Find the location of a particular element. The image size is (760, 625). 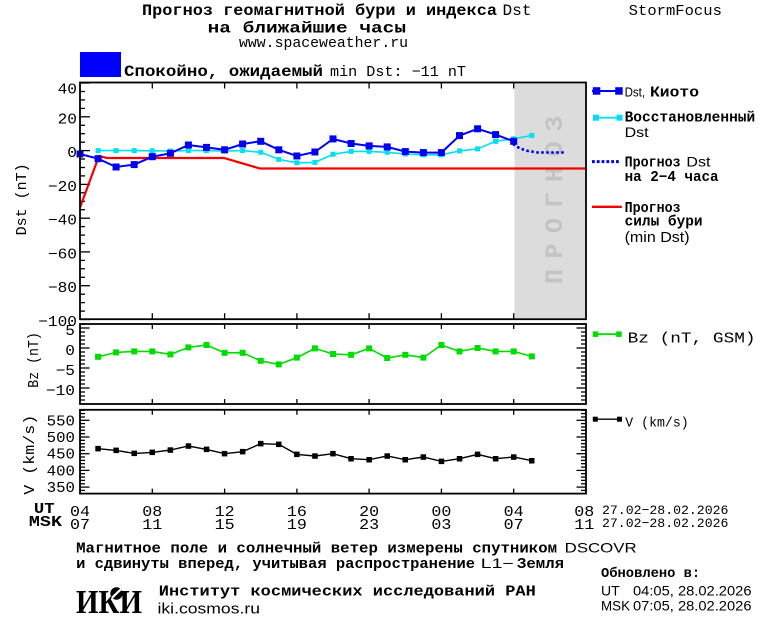

svg-text: на ближайшие часы is located at coordinates (307, 29).